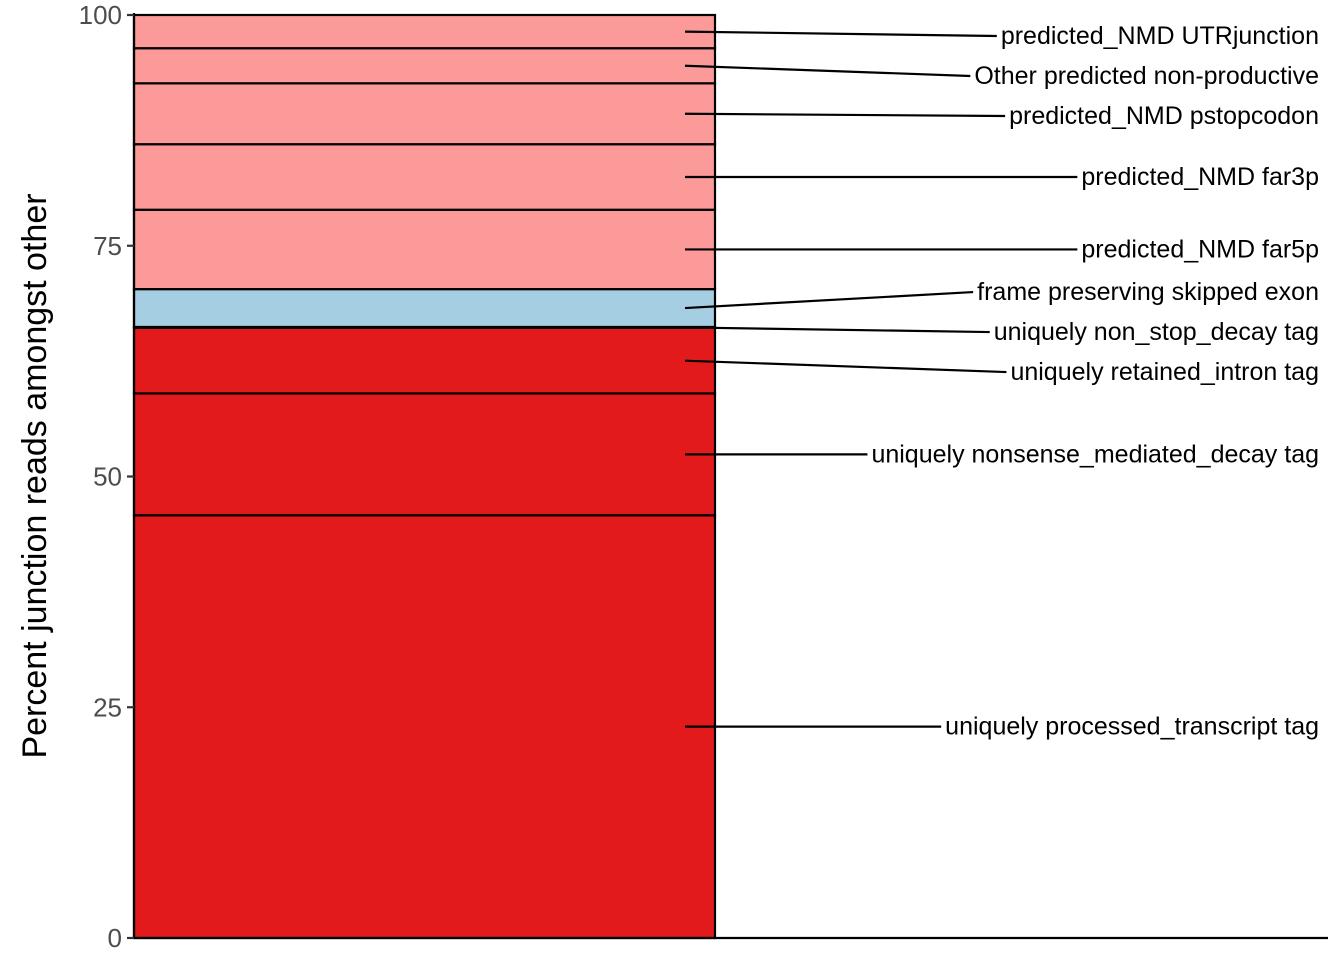  I want to click on y-tick-label: 0, so click(115, 938).